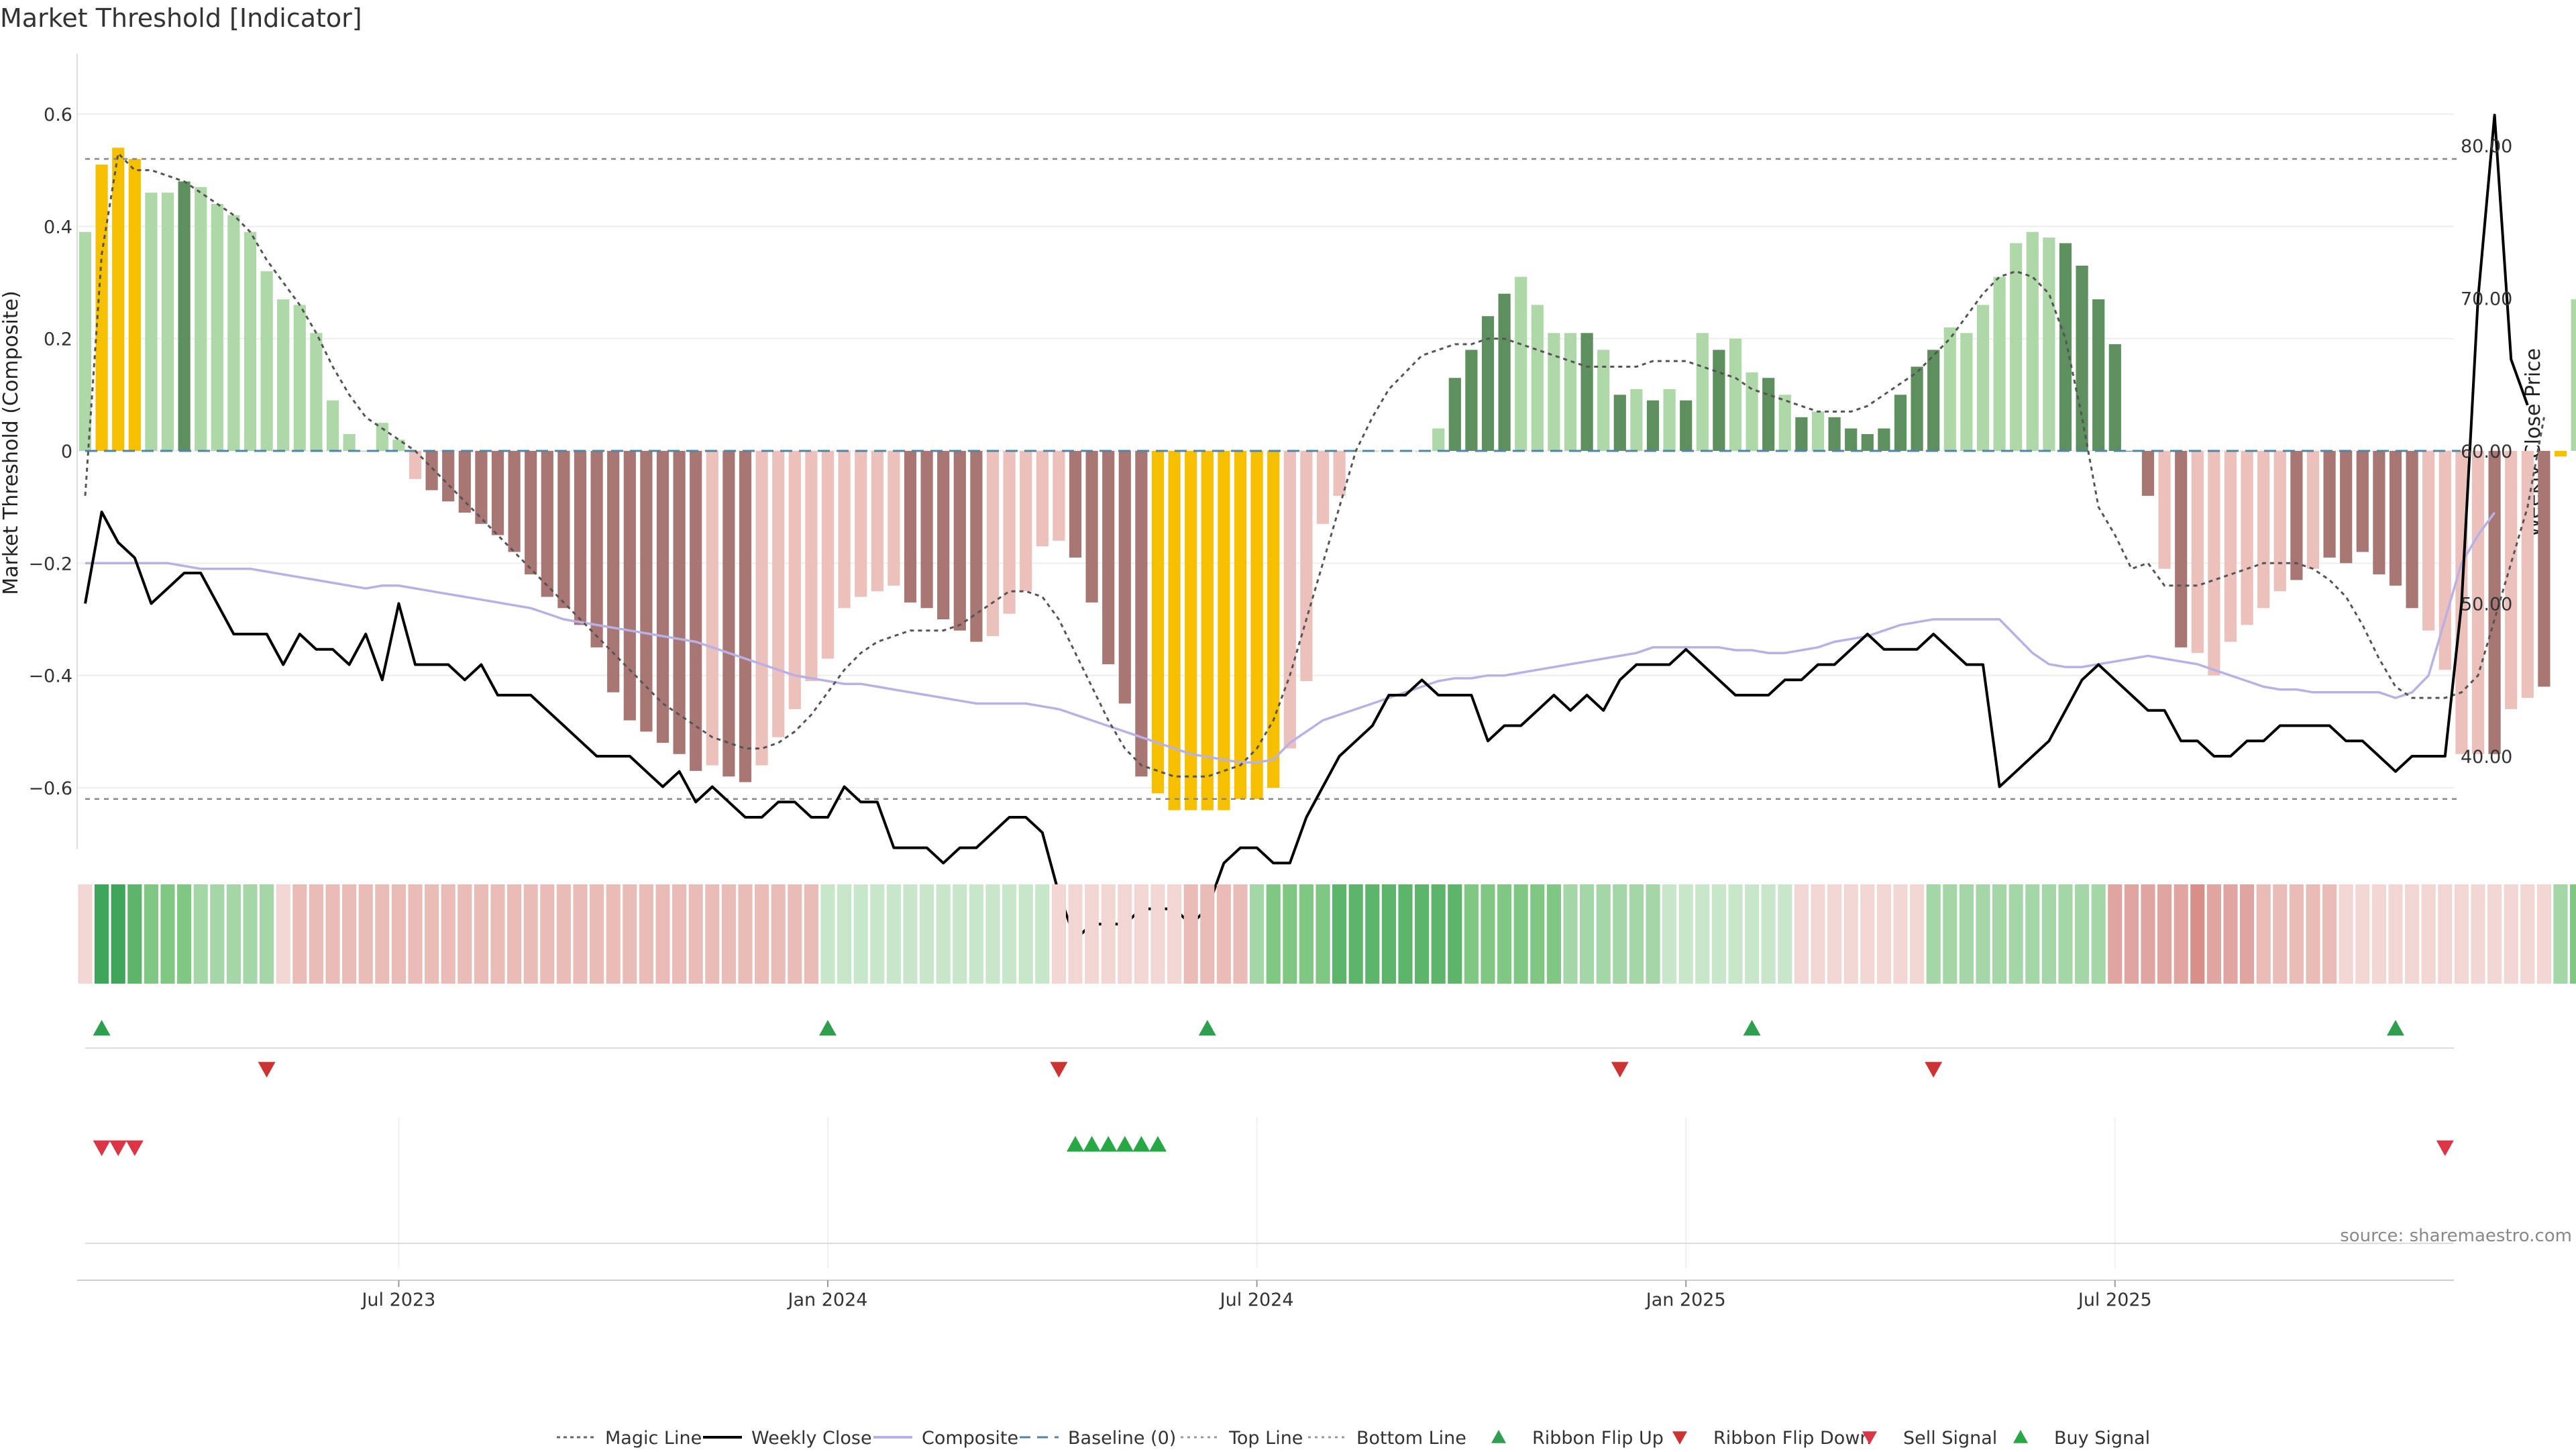 This screenshot has width=2576, height=1452. What do you see at coordinates (1411, 1438) in the screenshot?
I see `legend-label: Bottom Line` at bounding box center [1411, 1438].